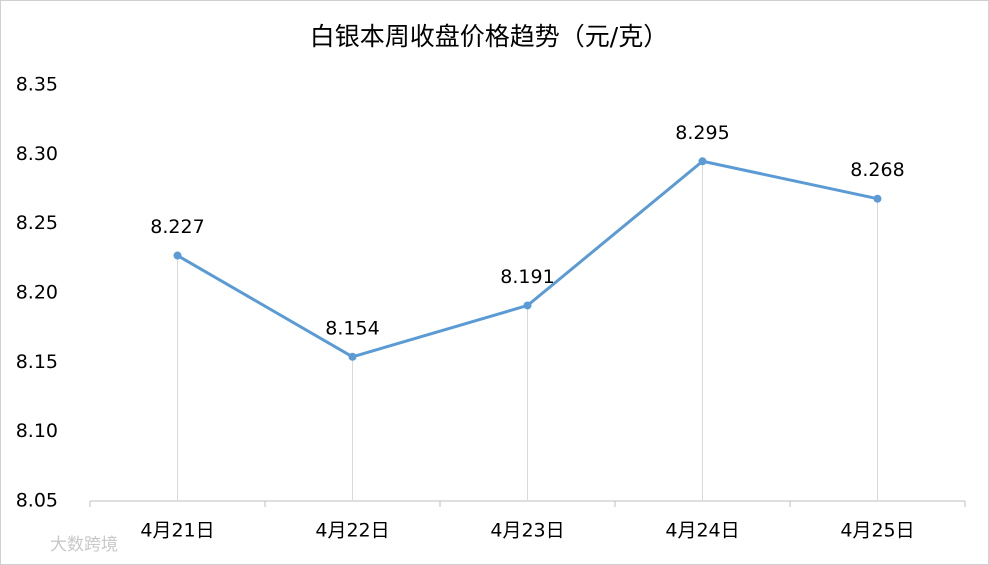  Describe the element at coordinates (877, 170) in the screenshot. I see `data-label: 8.268` at that location.